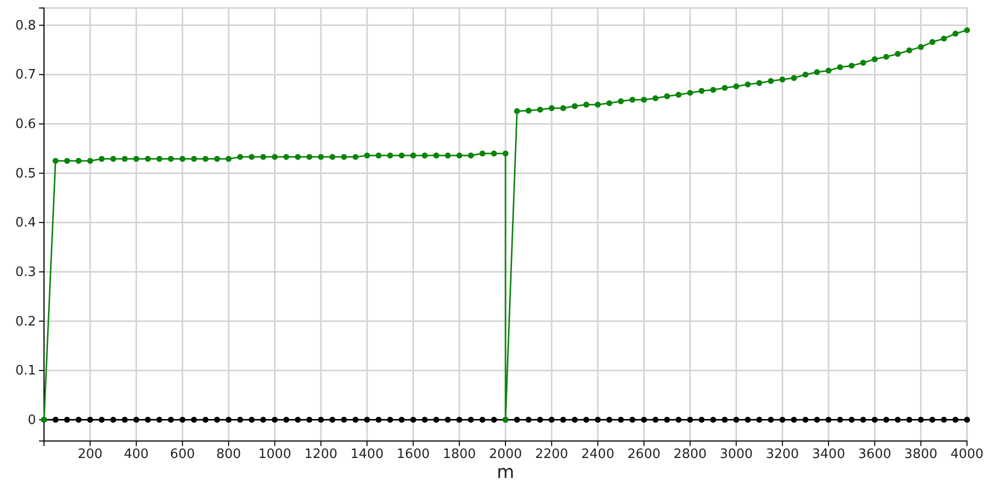  I want to click on x-tick-label: 1600, so click(413, 454).